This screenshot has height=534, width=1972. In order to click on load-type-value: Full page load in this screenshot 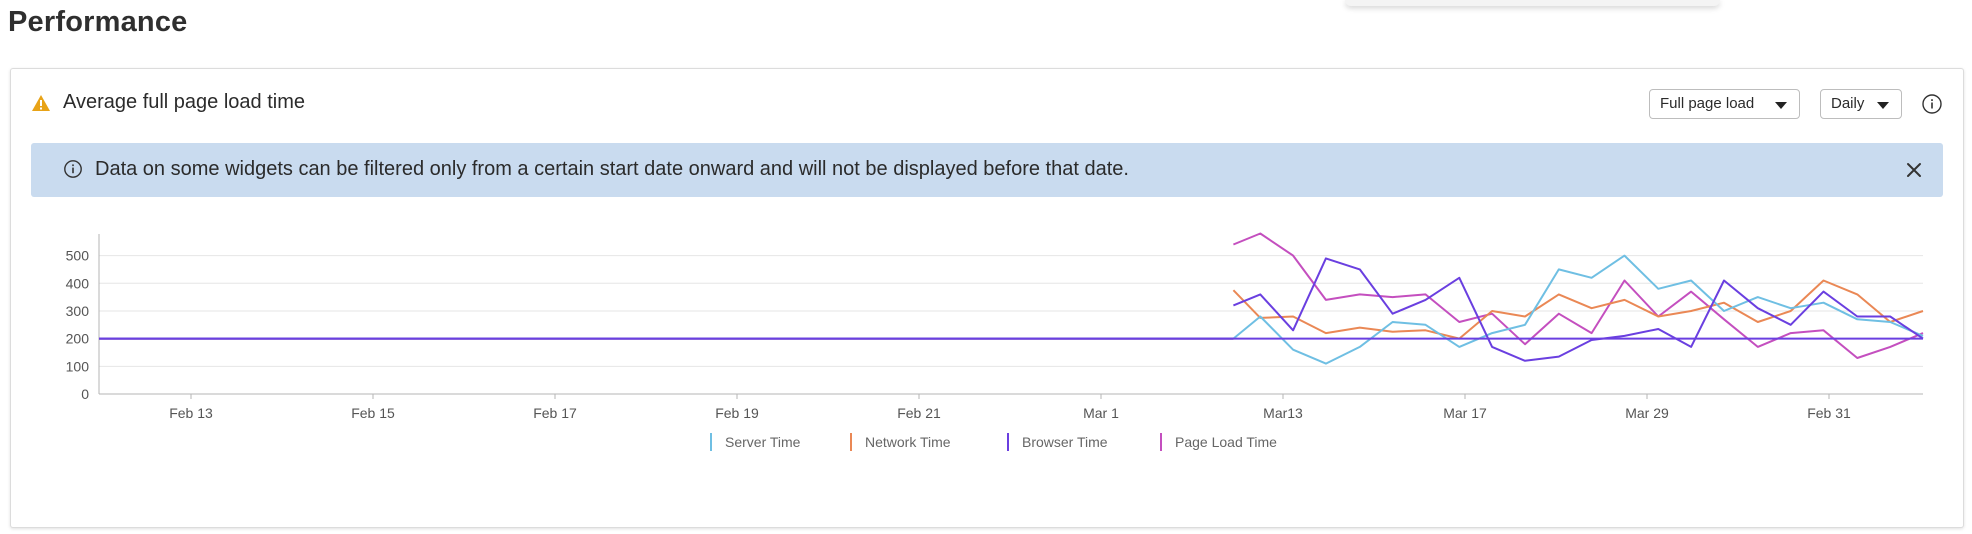, I will do `click(1707, 103)`.